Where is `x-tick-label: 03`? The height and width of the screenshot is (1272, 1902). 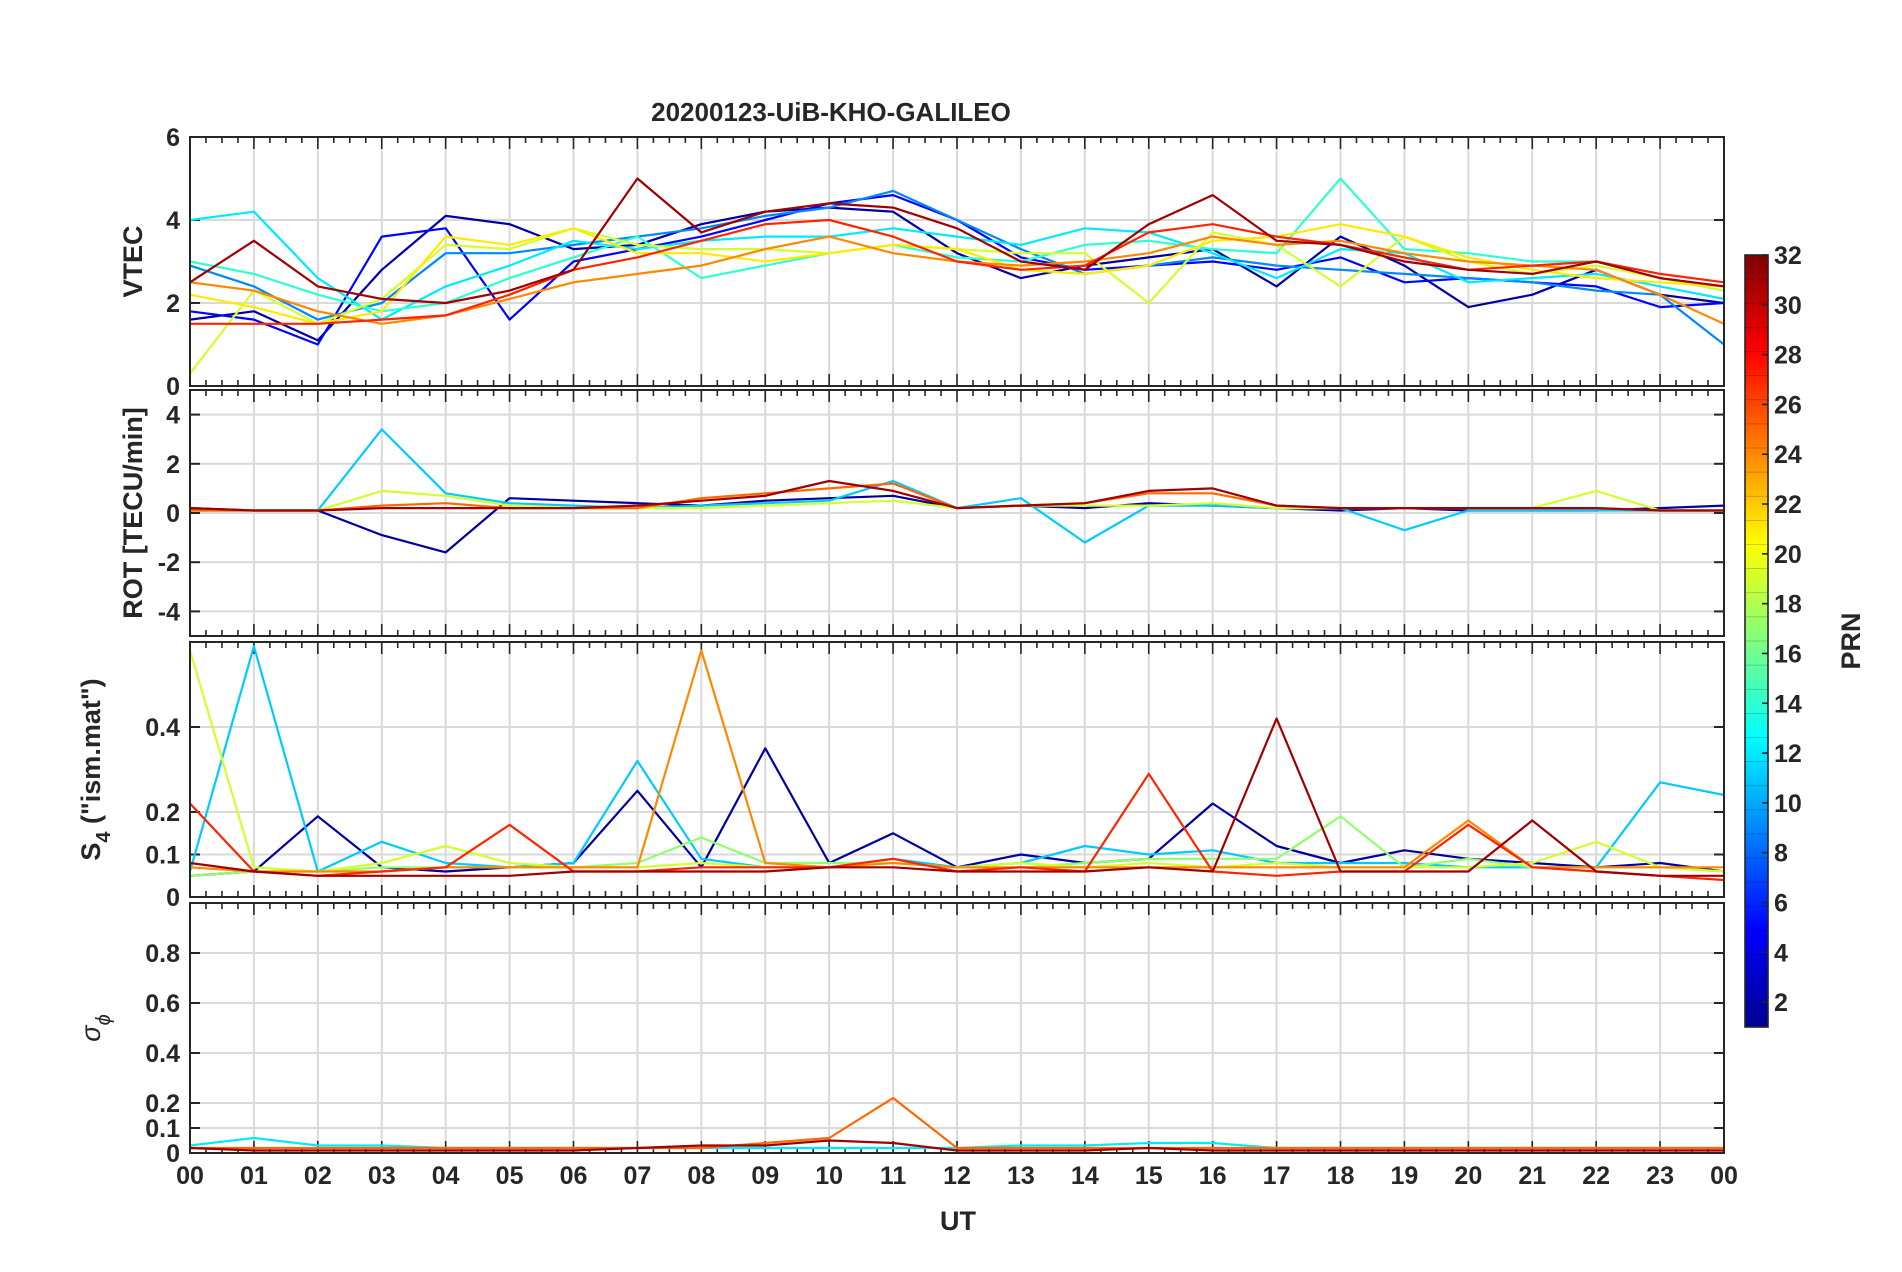 x-tick-label: 03 is located at coordinates (382, 1176).